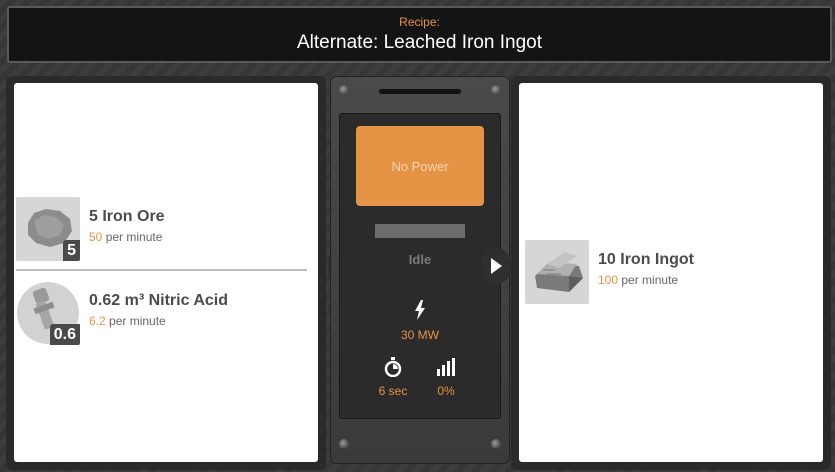 The width and height of the screenshot is (835, 472). I want to click on output-rate-suffix: per minute, so click(650, 280).